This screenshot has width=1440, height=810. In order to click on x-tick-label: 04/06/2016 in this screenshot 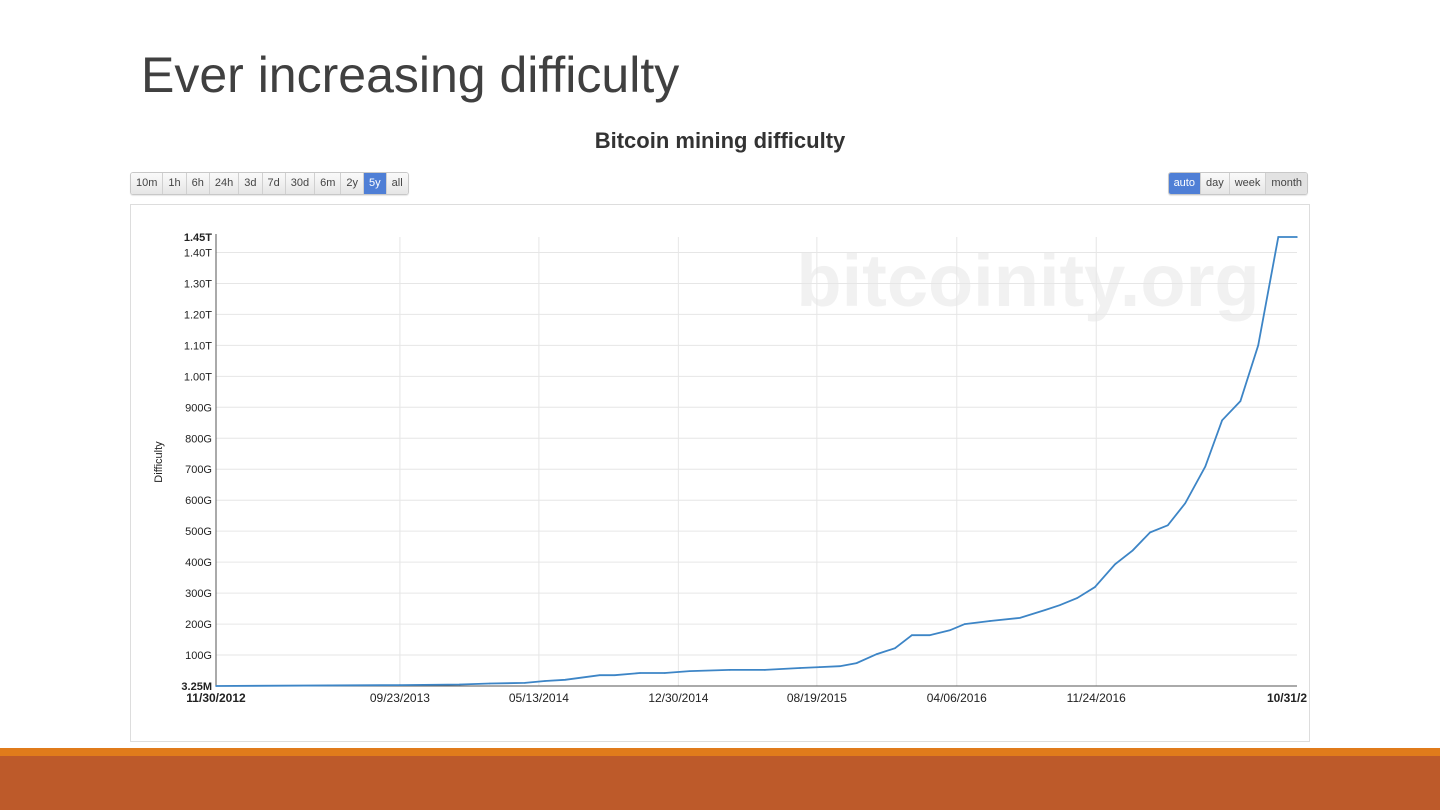, I will do `click(957, 698)`.